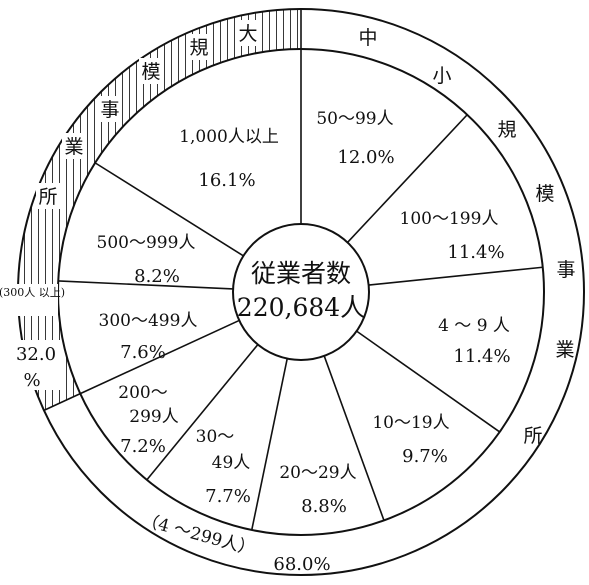 The height and width of the screenshot is (585, 589). What do you see at coordinates (481, 356) in the screenshot?
I see `slice-value-4-9: 11.4%` at bounding box center [481, 356].